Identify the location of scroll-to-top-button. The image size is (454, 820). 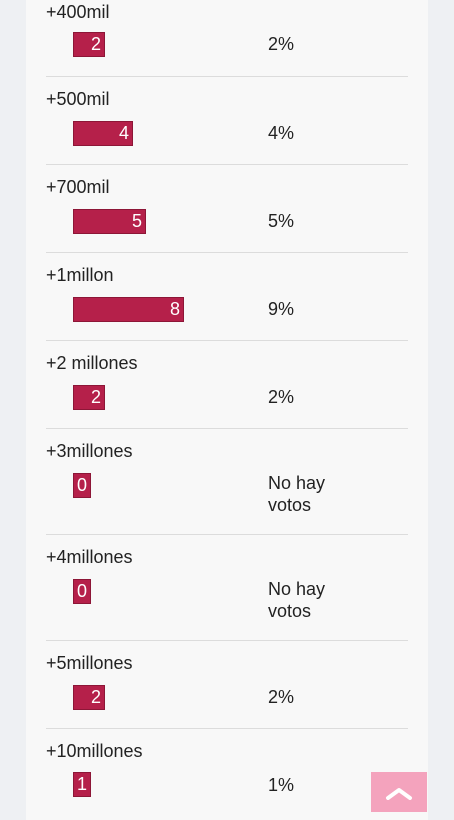
(399, 792).